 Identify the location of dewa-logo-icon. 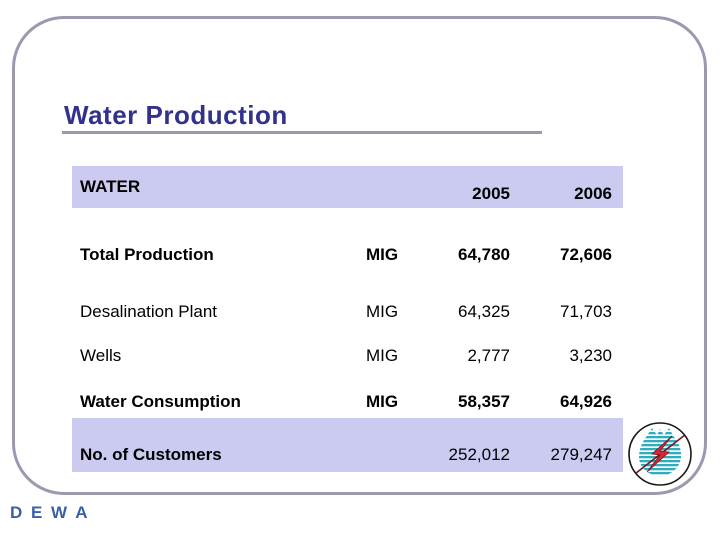
(660, 454).